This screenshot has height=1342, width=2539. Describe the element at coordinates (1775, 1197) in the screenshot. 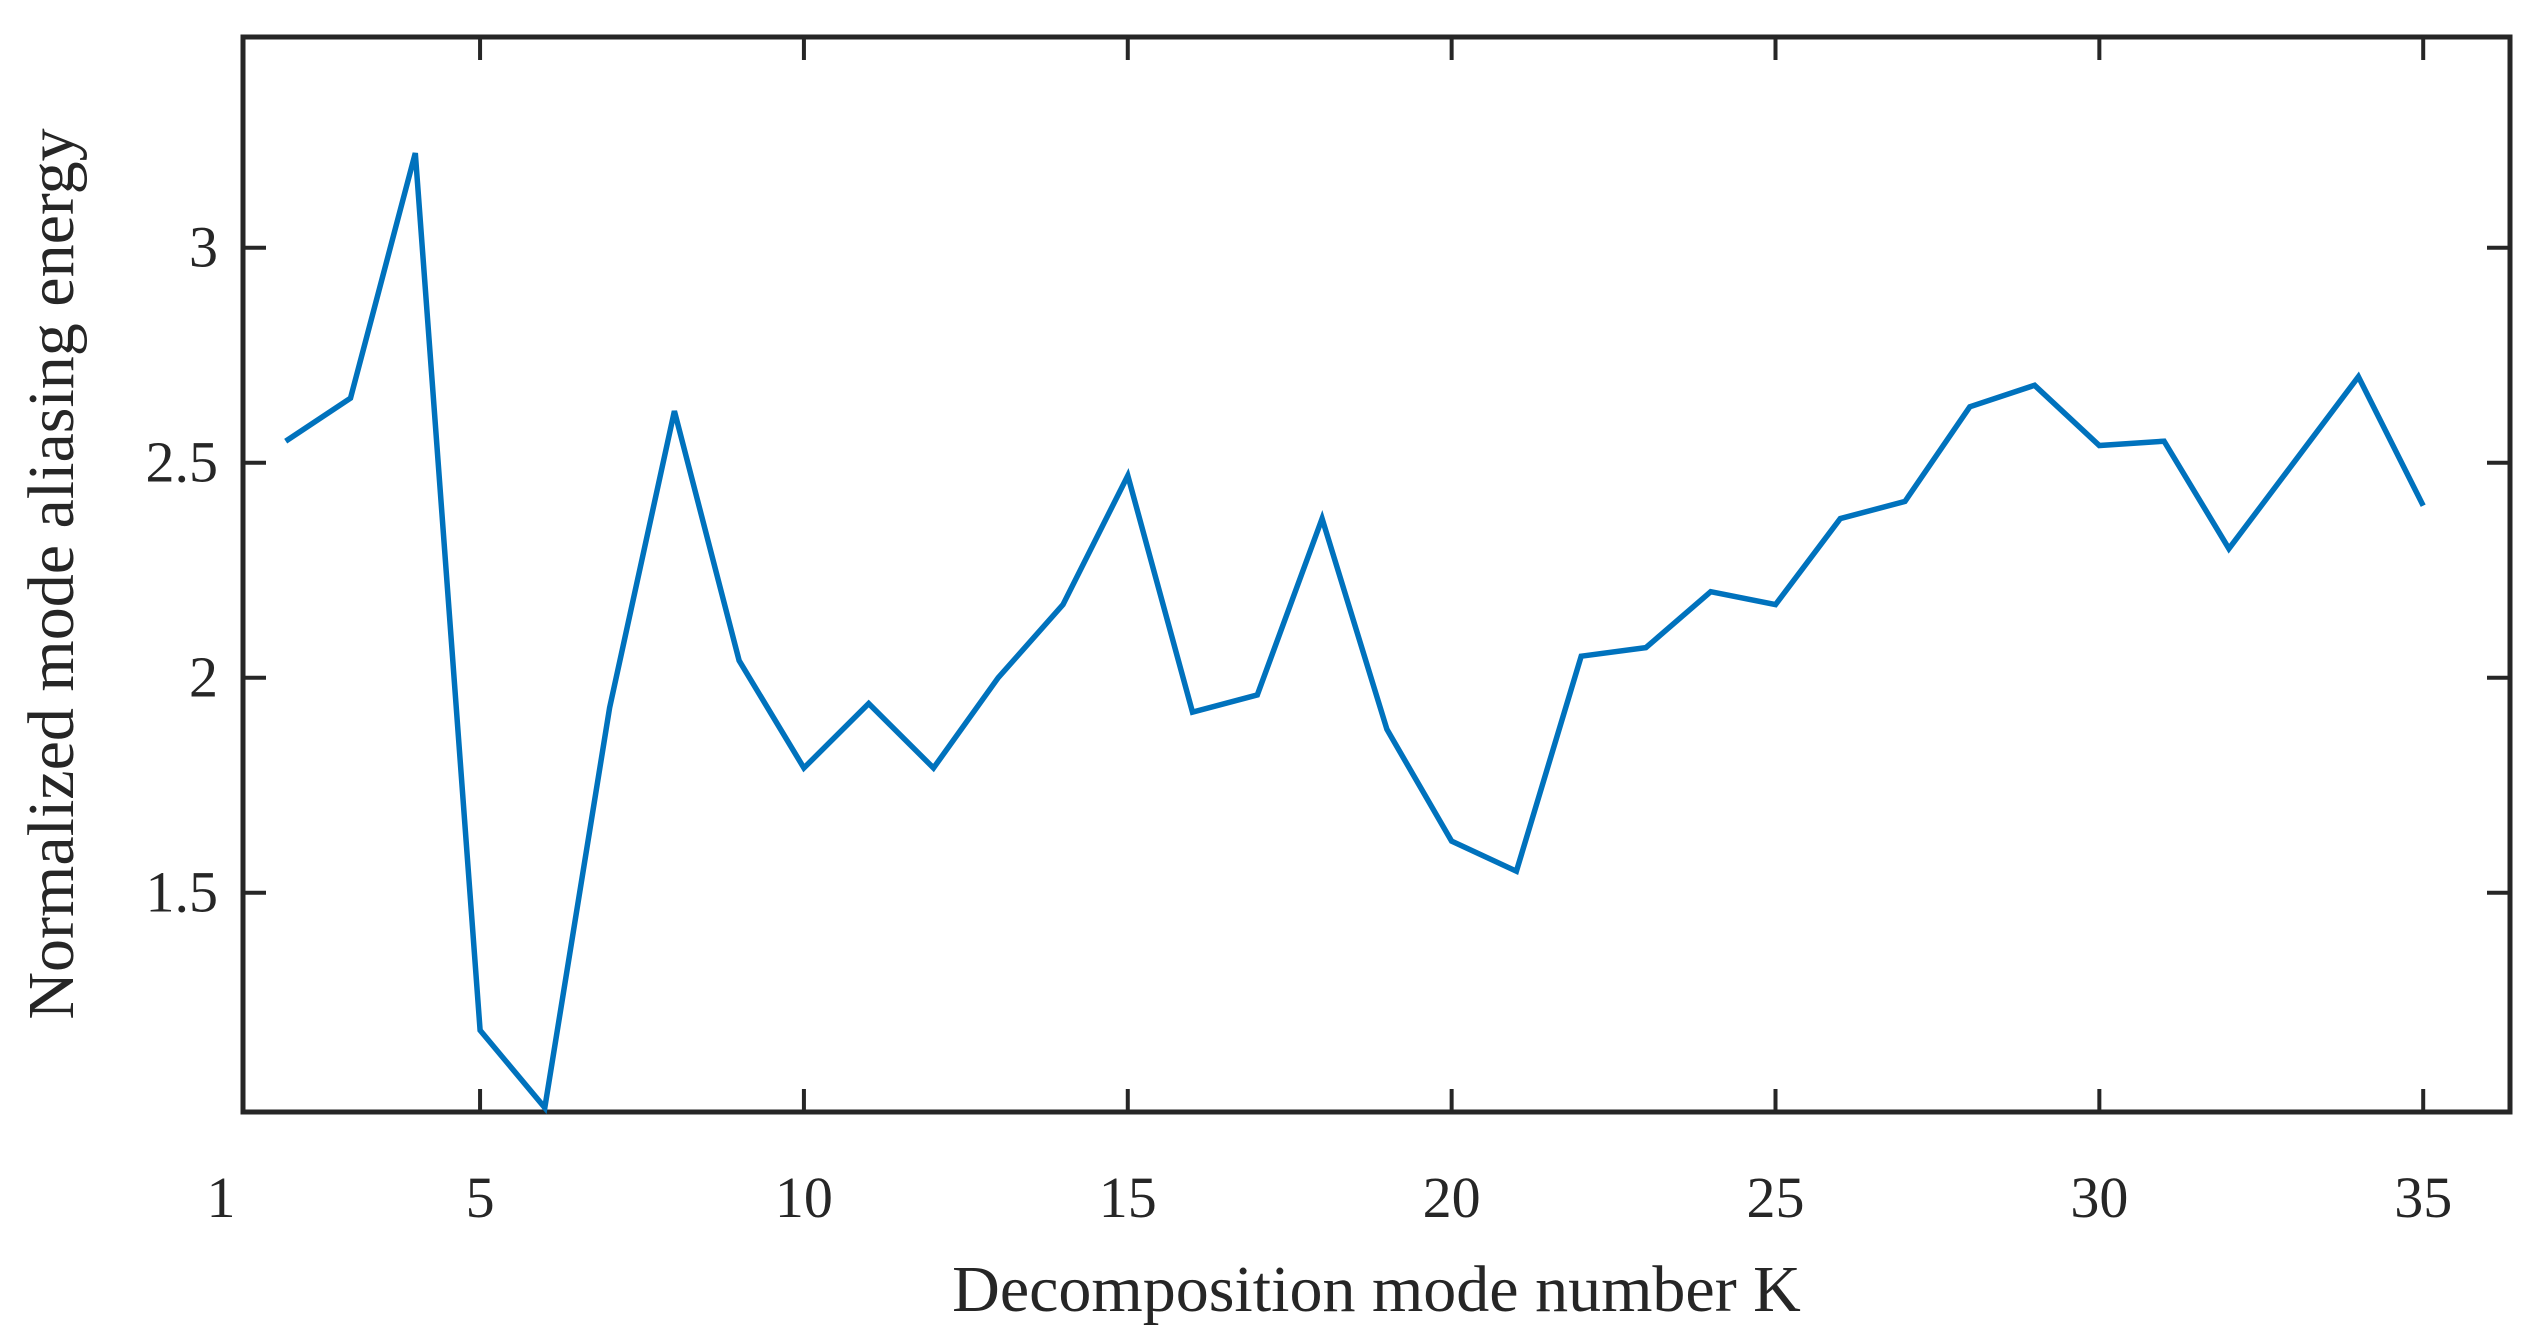

I see `x-tick-label: 25` at that location.